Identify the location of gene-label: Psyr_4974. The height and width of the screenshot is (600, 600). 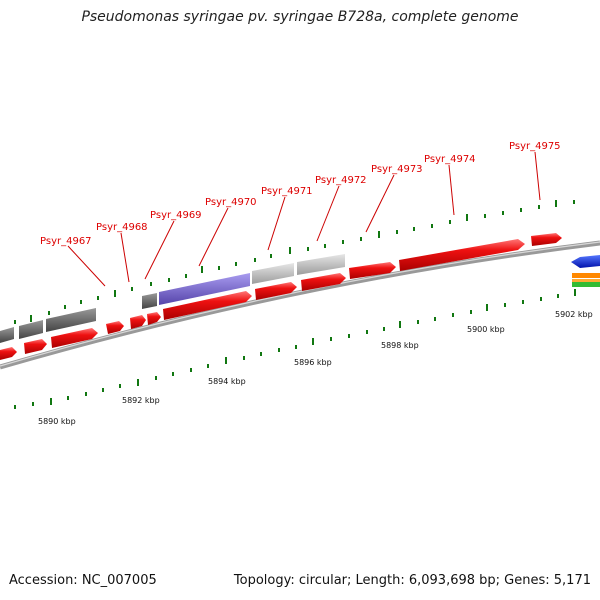
(450, 159).